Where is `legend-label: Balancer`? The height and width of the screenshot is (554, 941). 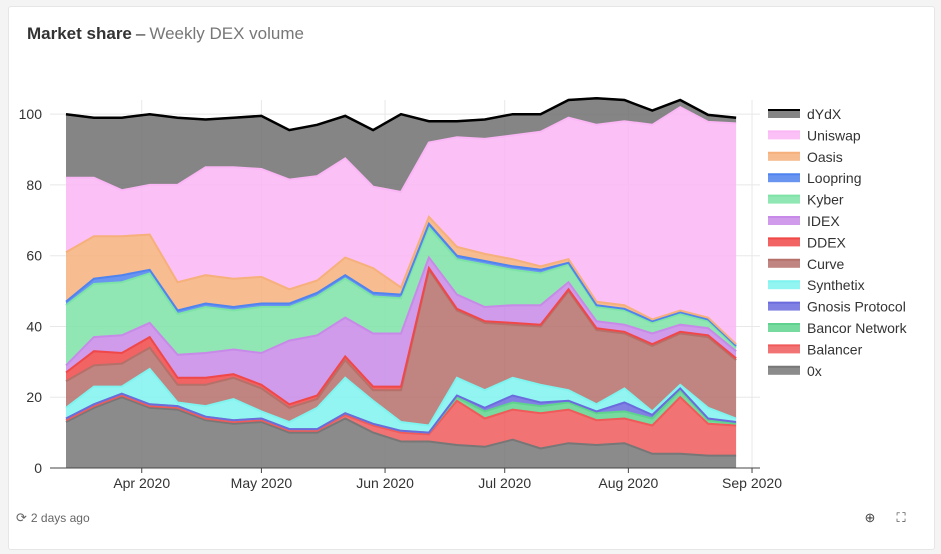
legend-label: Balancer is located at coordinates (835, 349).